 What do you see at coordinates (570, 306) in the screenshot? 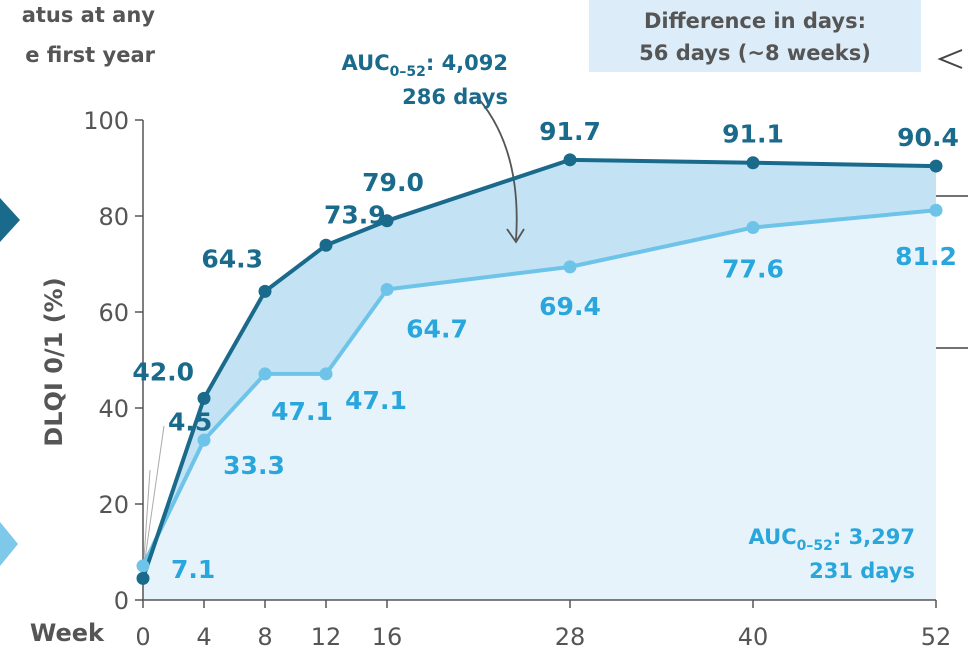
I see `data-label-light: 69.4` at bounding box center [570, 306].